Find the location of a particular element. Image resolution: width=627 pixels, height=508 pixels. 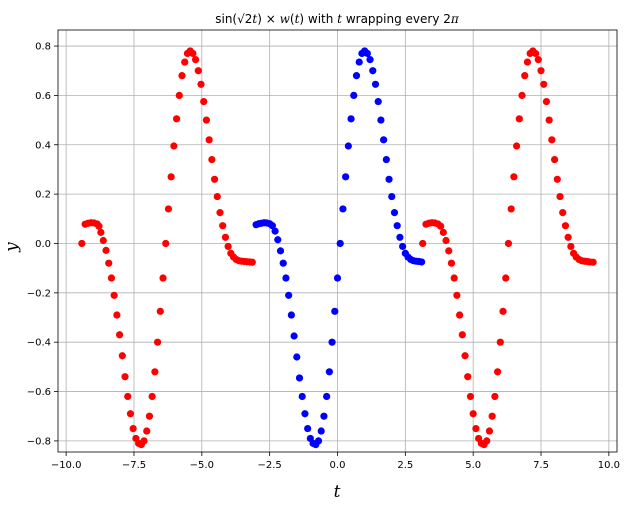

x-tick-label: 5.0 is located at coordinates (473, 465).